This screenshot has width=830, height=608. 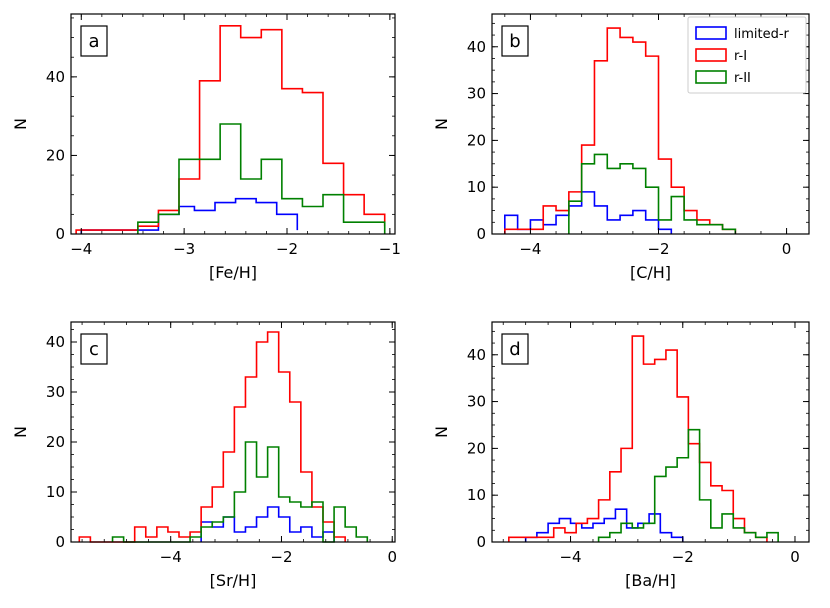 I want to click on series-r_II-panel-a, so click(x=261, y=178).